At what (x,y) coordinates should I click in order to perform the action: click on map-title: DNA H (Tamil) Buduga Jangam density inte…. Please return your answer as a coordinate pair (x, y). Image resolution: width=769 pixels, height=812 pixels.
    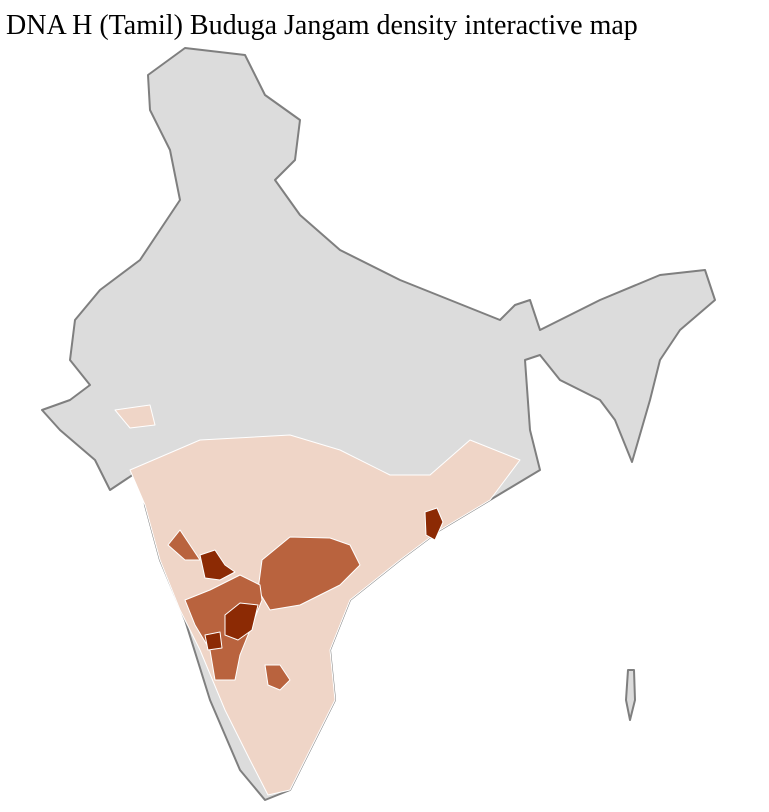
    Looking at the image, I should click on (322, 25).